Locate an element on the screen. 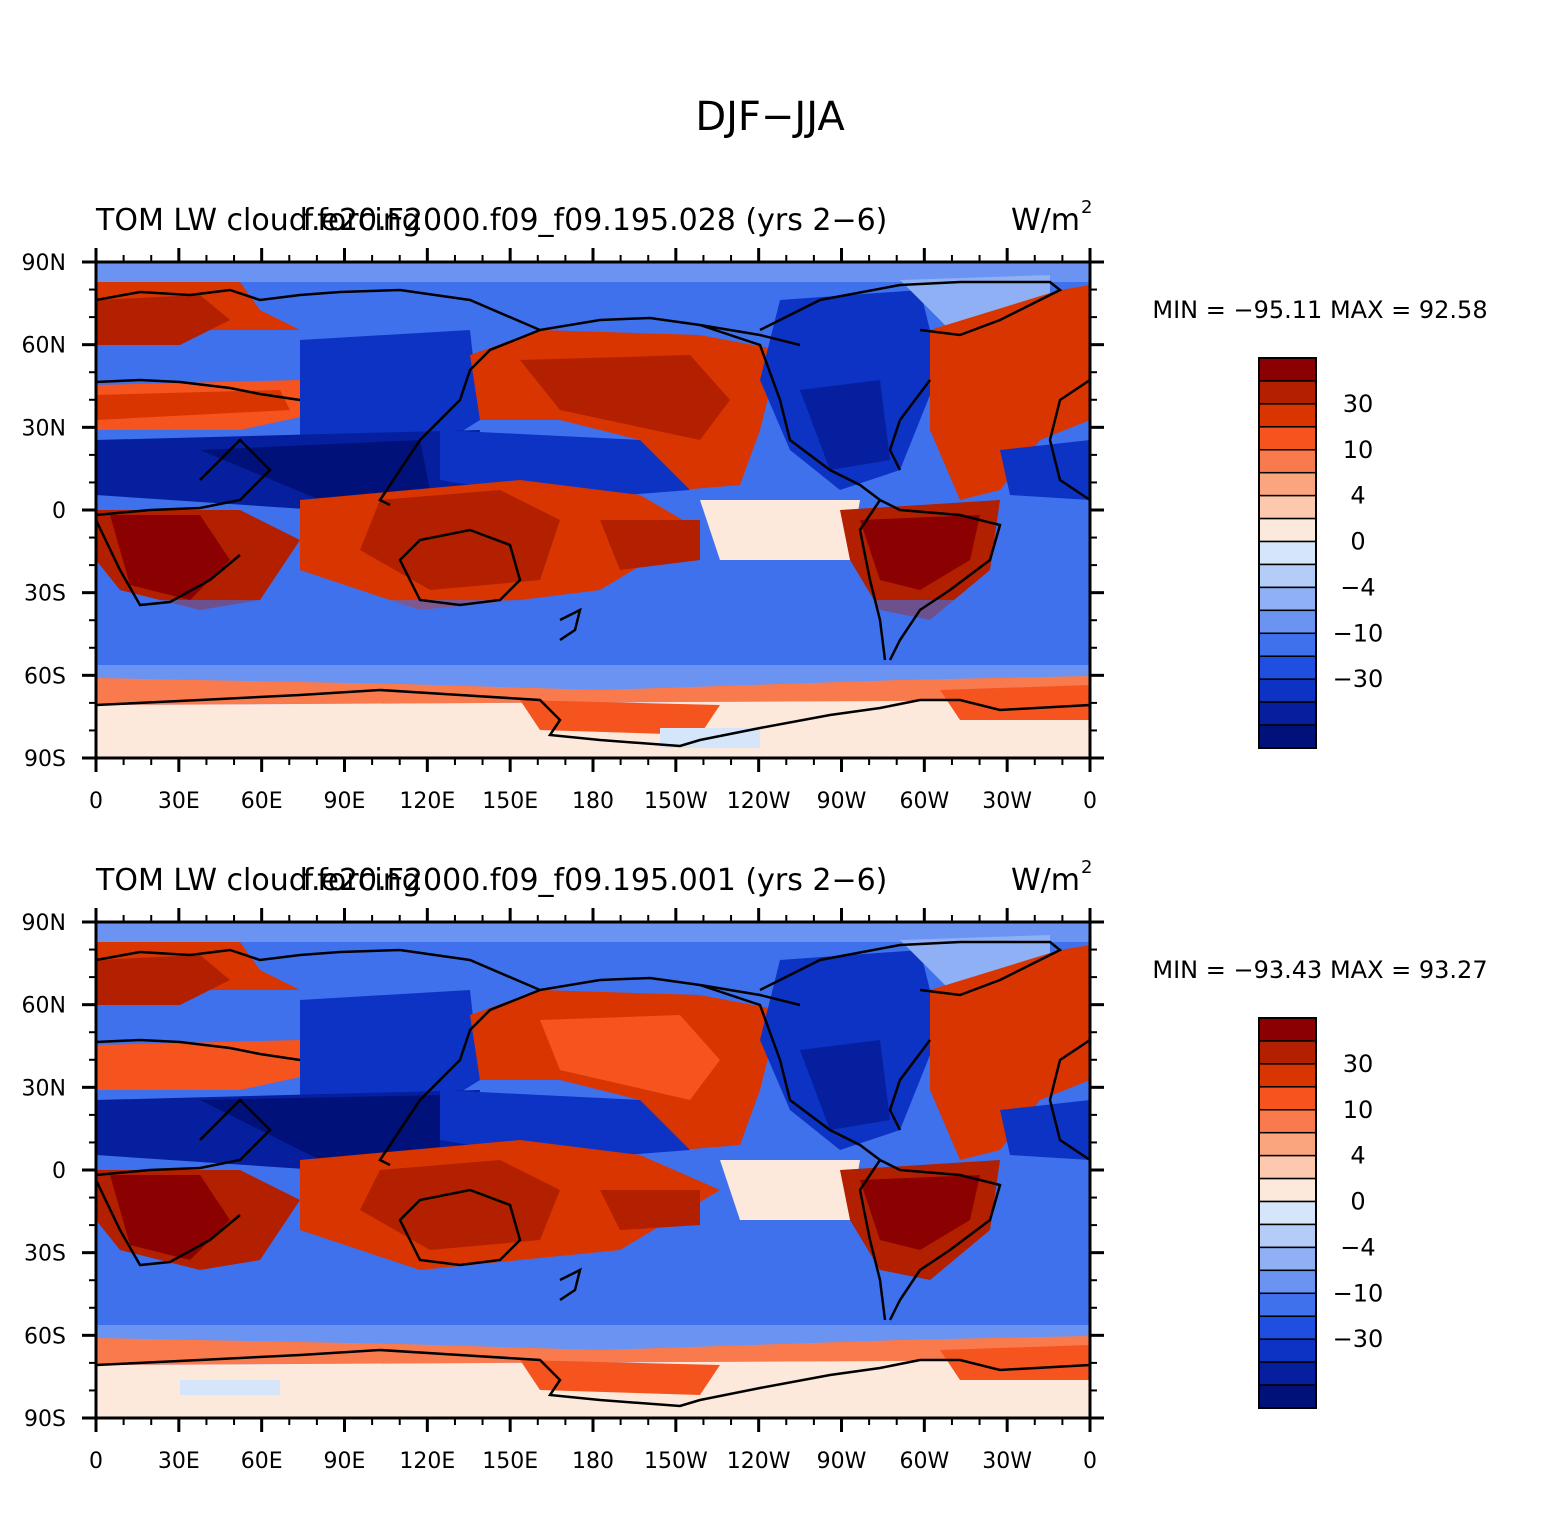  panel-1-units: W/m is located at coordinates (1045, 220).